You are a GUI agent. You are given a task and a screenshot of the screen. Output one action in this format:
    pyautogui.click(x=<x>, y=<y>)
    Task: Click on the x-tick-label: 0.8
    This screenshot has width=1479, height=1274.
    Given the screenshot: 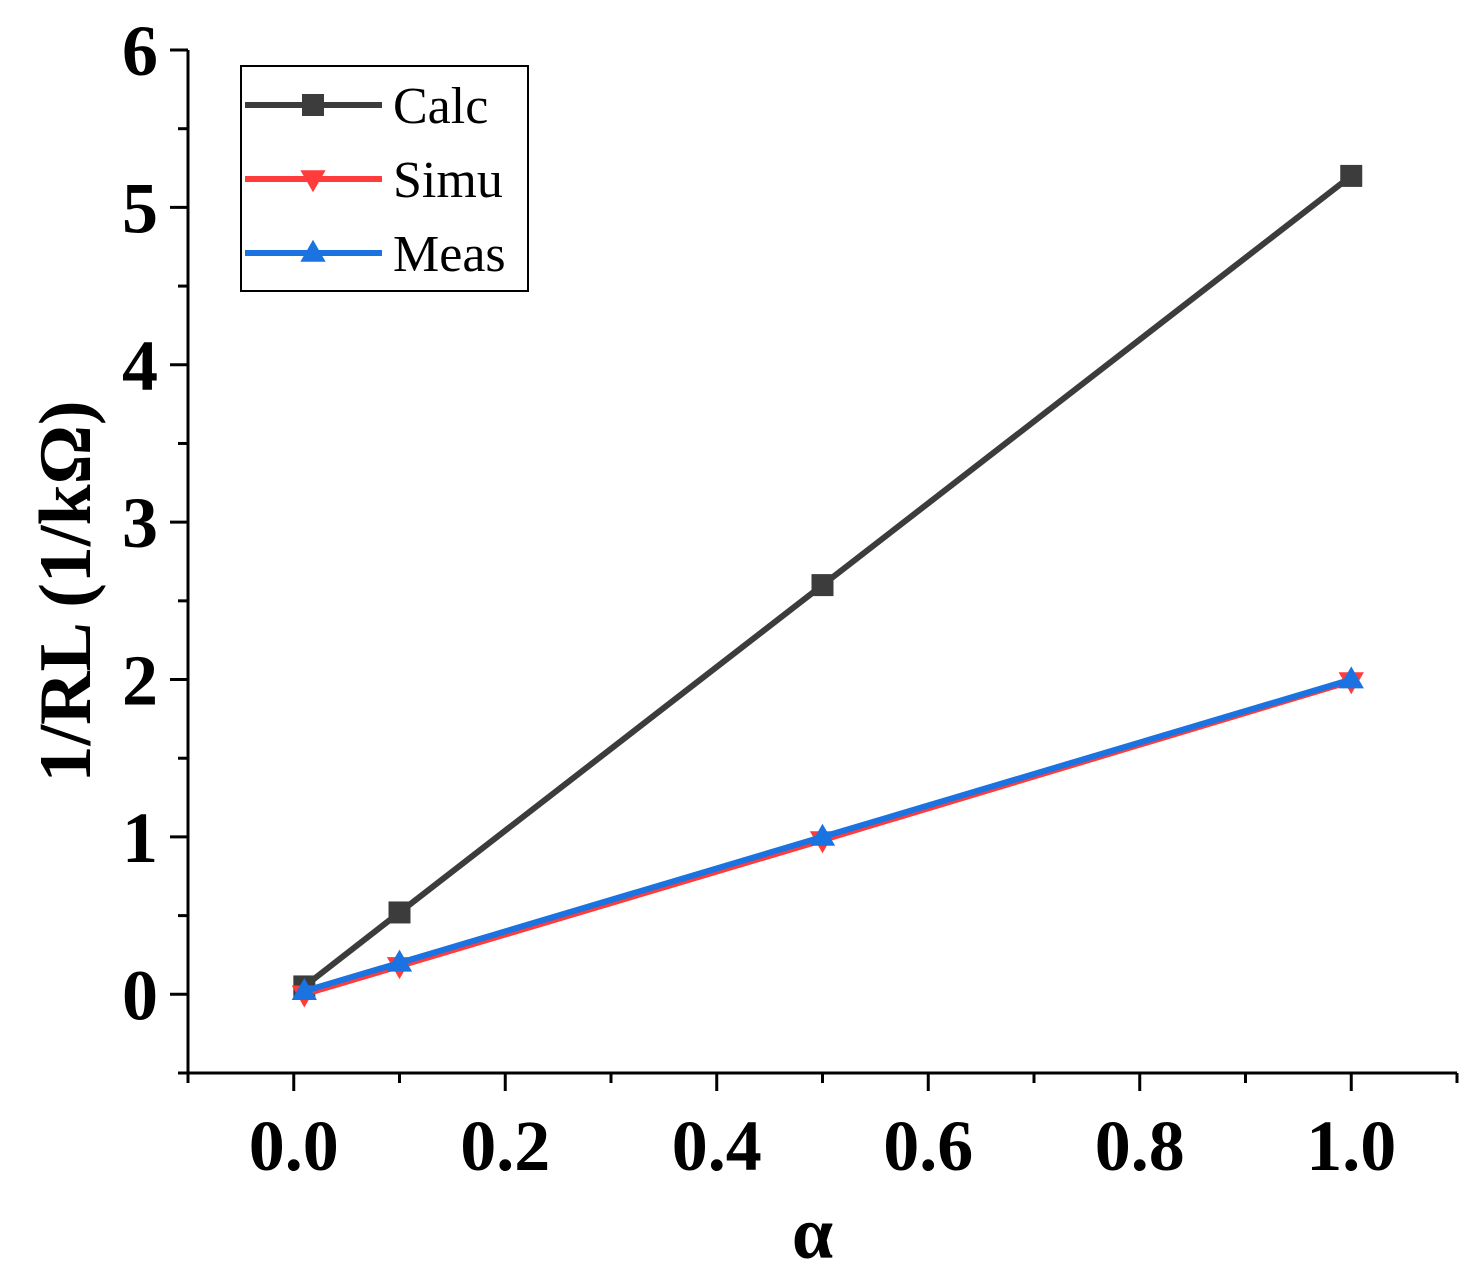 What is the action you would take?
    pyautogui.click(x=1140, y=1146)
    